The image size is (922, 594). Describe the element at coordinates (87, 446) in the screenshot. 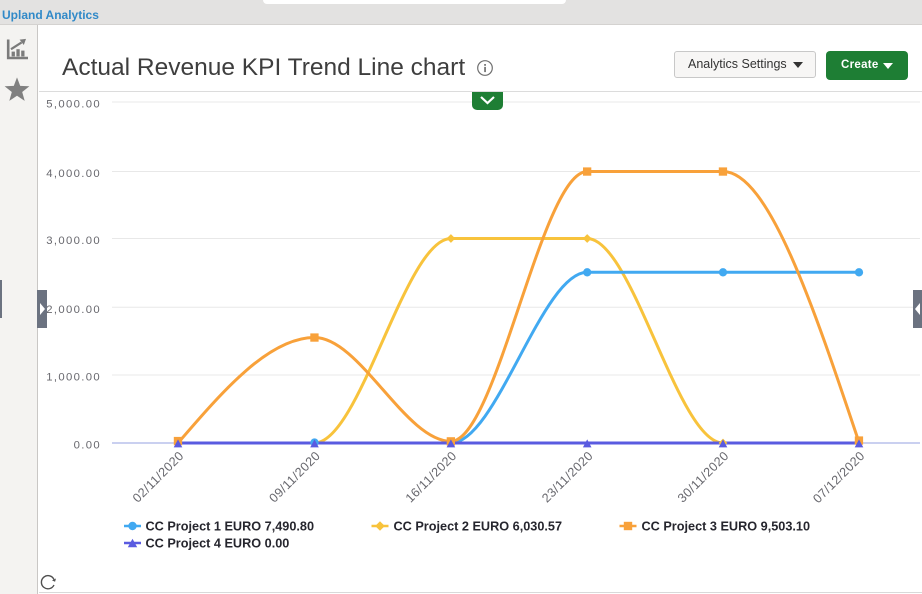

I see `svg-text: 0.00` at that location.